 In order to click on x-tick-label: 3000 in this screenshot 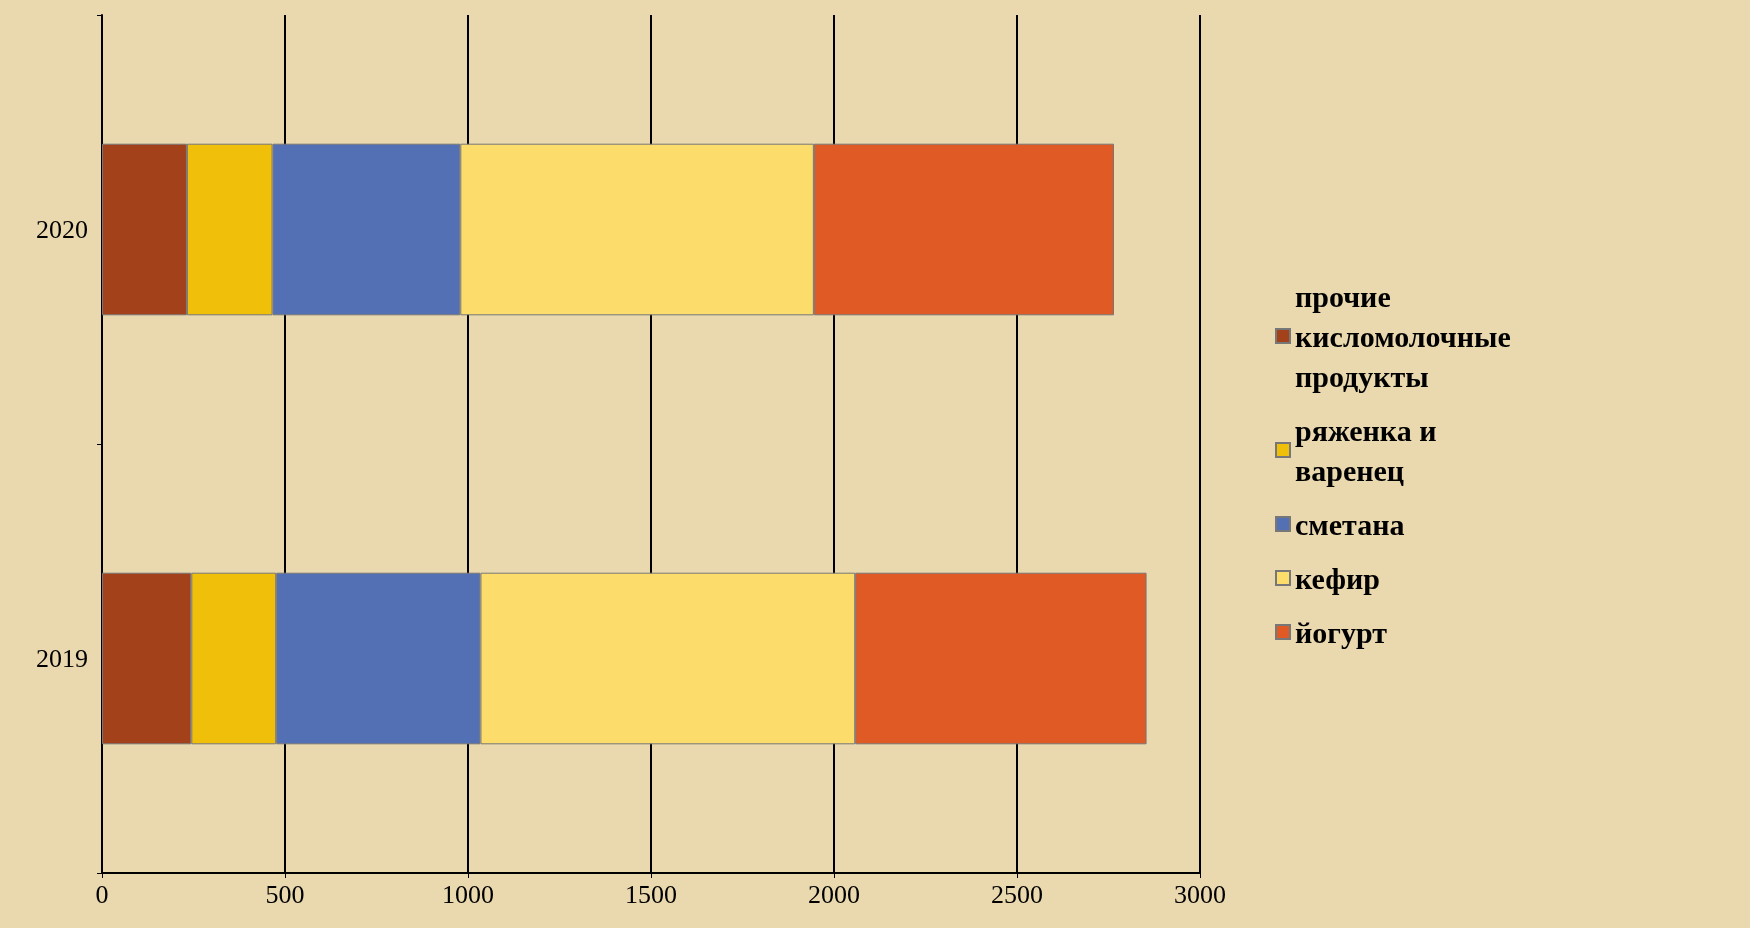, I will do `click(1200, 894)`.